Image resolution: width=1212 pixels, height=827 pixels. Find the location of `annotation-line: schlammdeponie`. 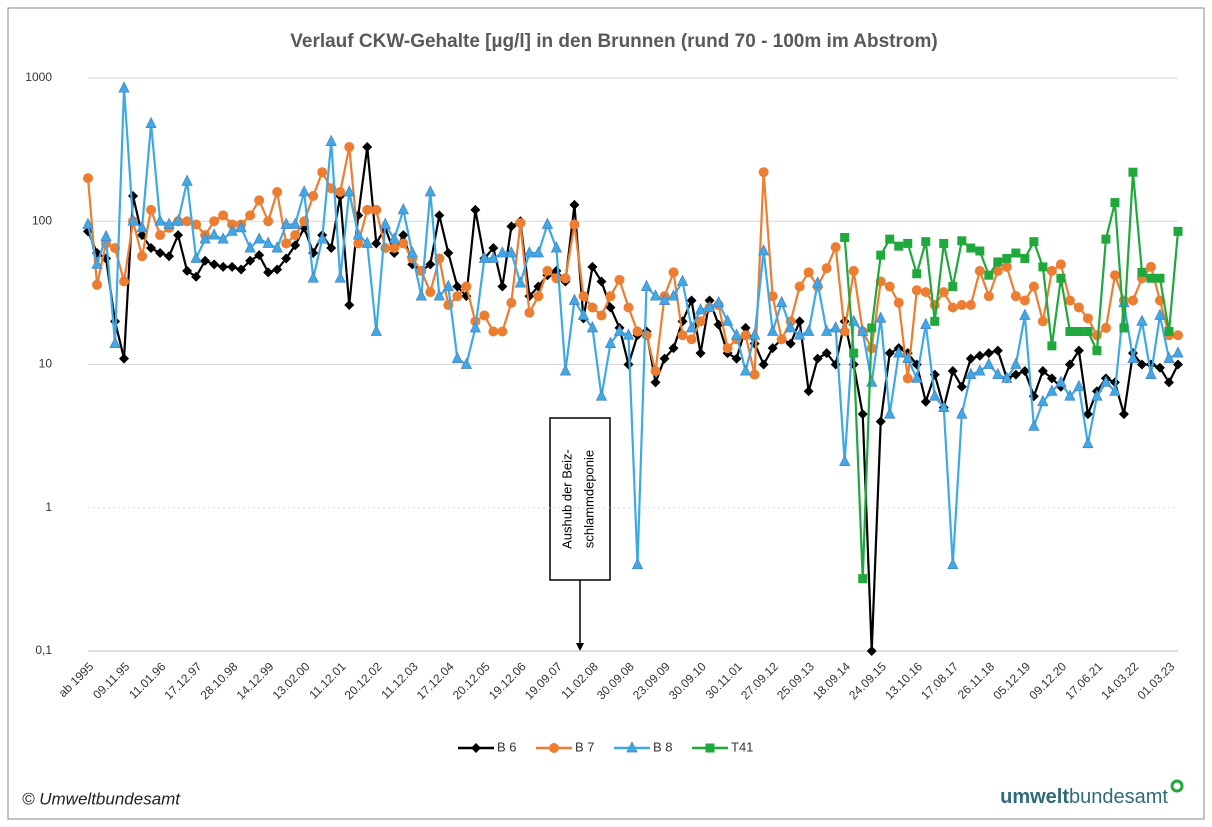

annotation-line: schlammdeponie is located at coordinates (588, 499).